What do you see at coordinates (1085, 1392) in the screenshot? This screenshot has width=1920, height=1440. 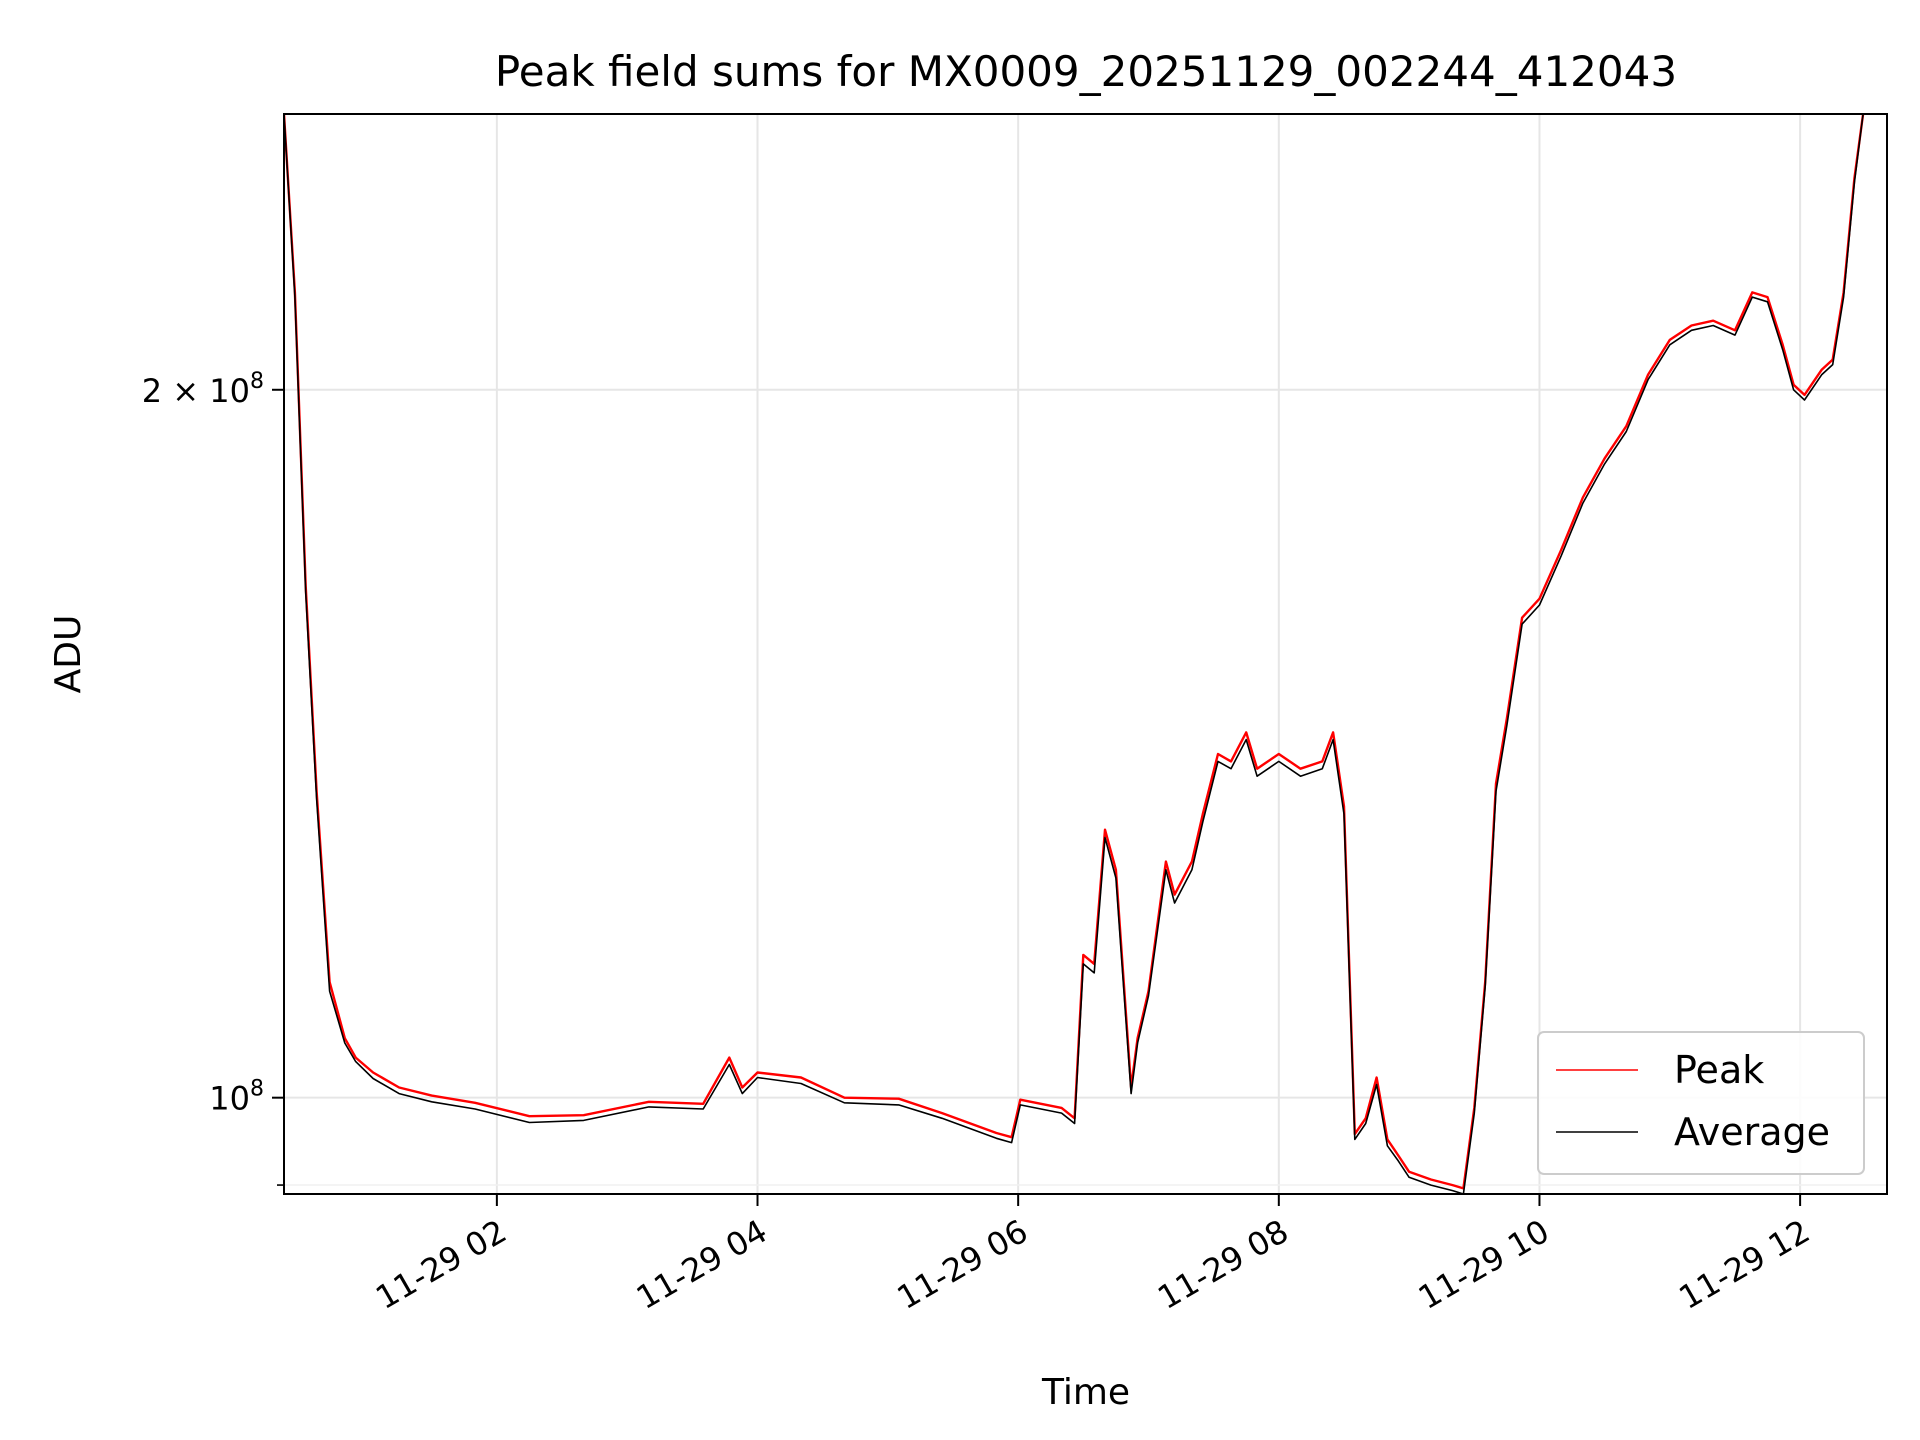 I see `x-axis-label: Time` at bounding box center [1085, 1392].